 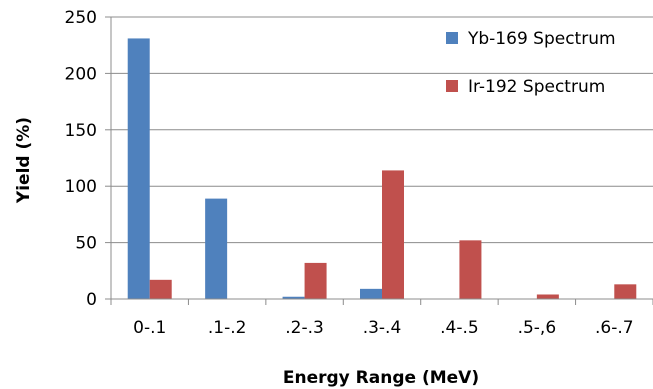 I want to click on x-tick-label: .1-.2, so click(x=227, y=328).